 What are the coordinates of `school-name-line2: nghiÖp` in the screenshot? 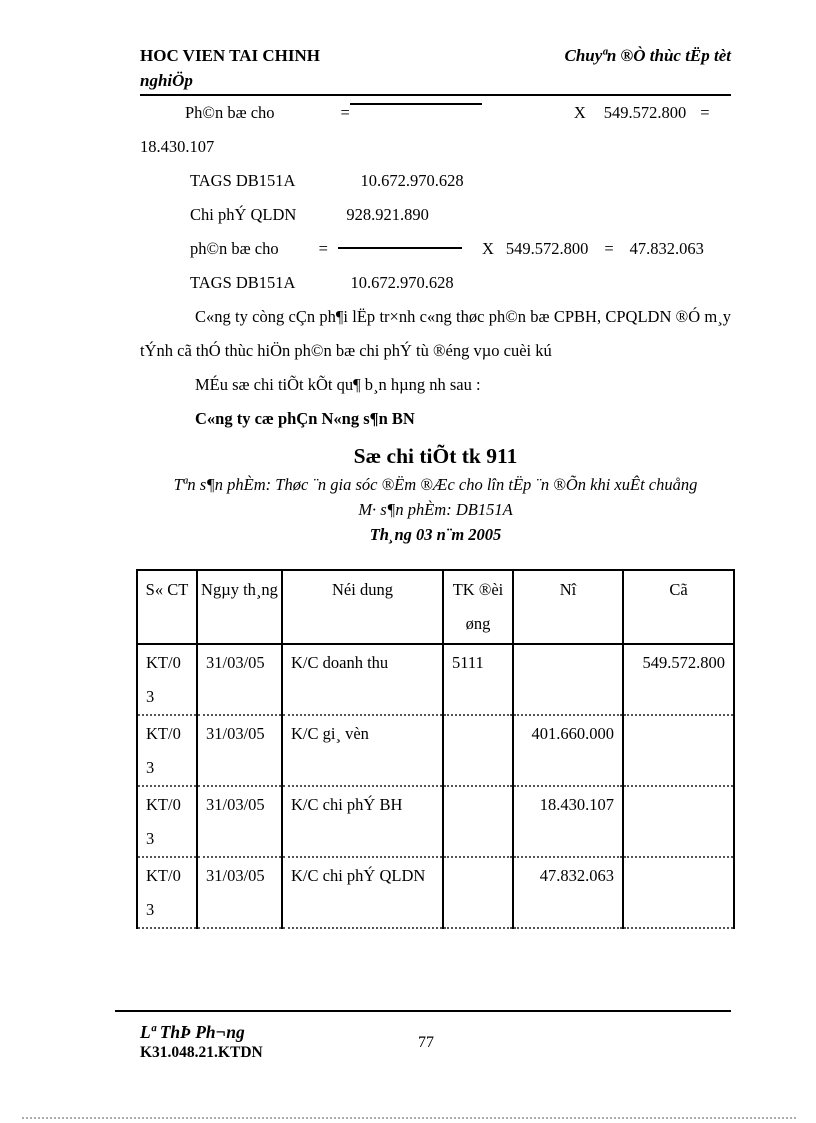 It's located at (166, 80).